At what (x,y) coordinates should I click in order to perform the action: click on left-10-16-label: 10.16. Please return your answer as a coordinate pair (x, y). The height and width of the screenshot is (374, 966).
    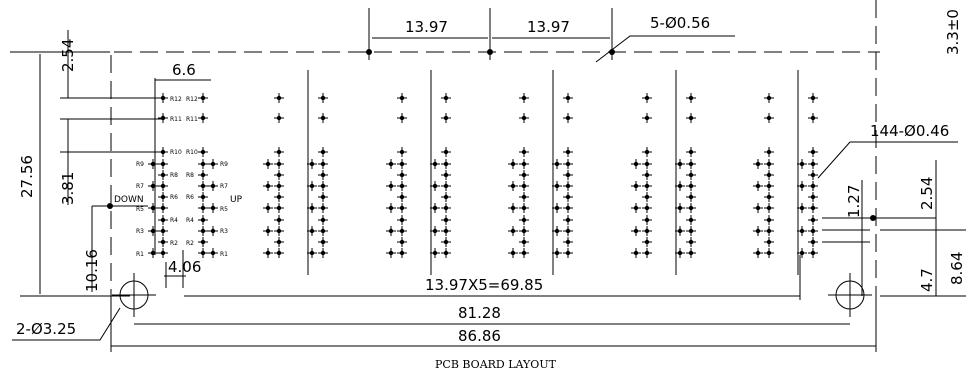
    Looking at the image, I should click on (92, 270).